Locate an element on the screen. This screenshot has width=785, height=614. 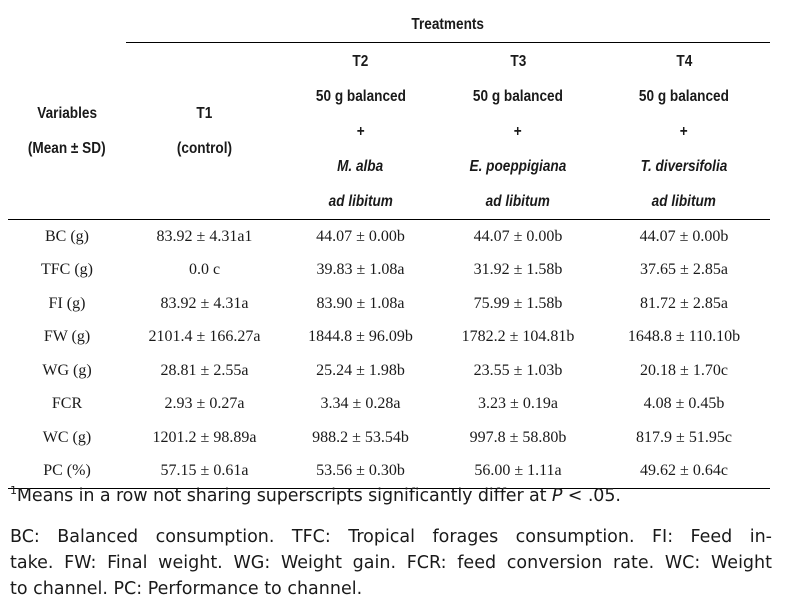
value-cell: 83.90 ± 1.08a is located at coordinates (360, 303).